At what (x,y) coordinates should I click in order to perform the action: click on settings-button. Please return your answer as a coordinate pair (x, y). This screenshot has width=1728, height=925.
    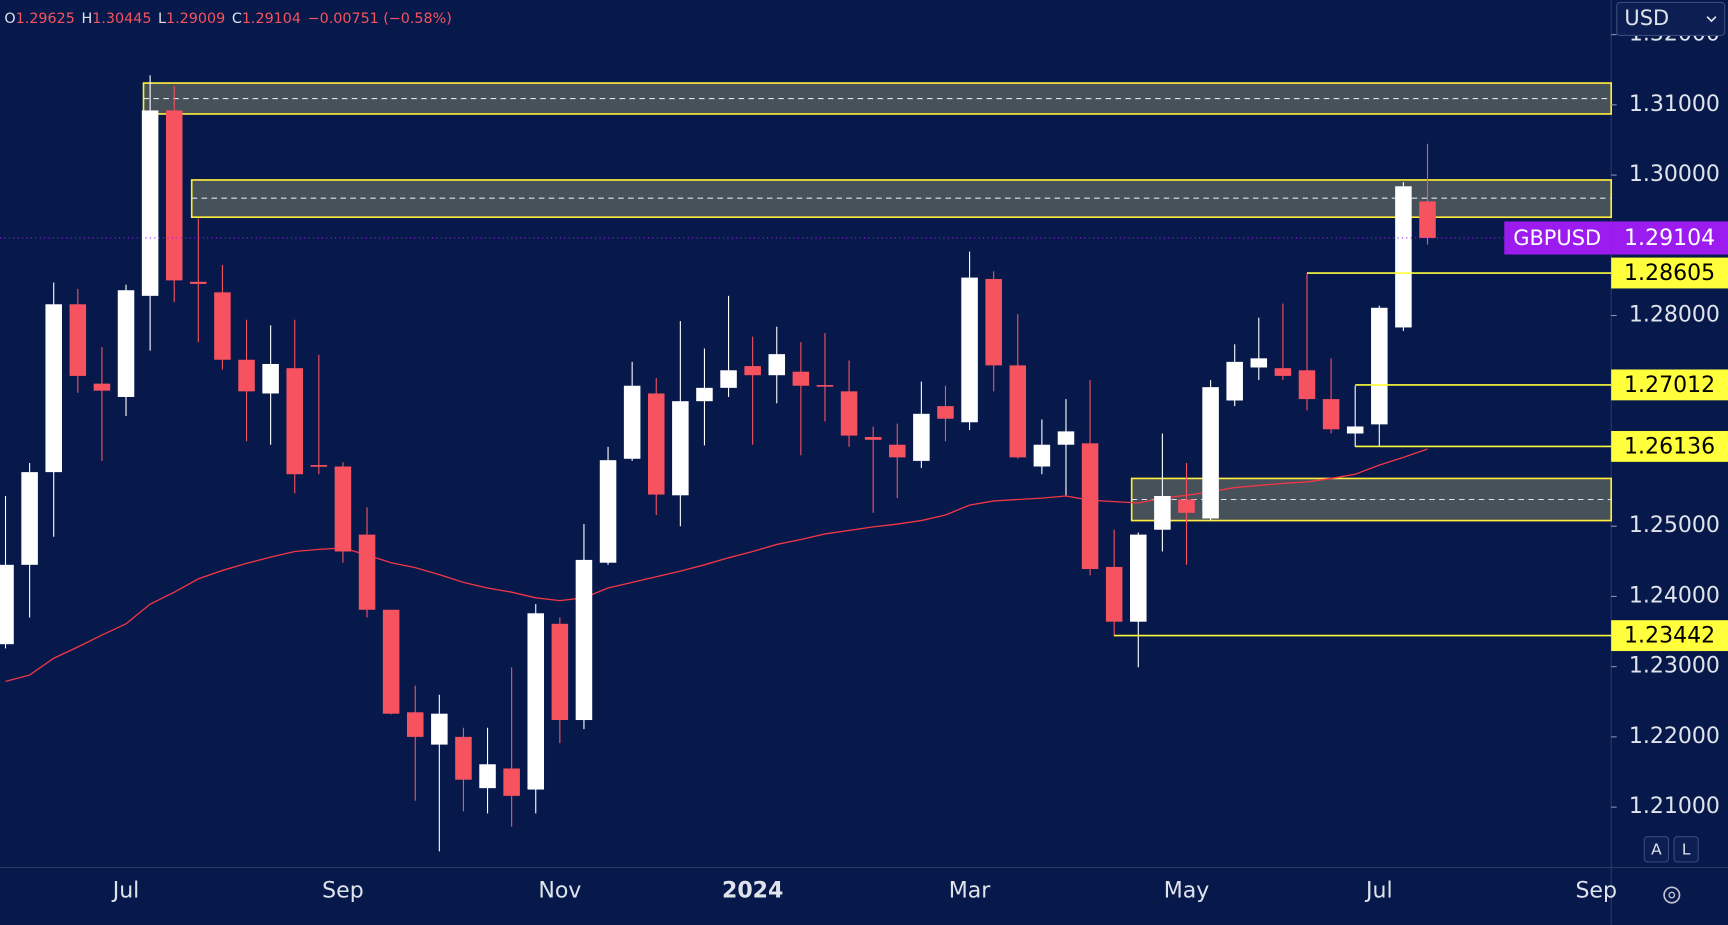
    Looking at the image, I should click on (1672, 895).